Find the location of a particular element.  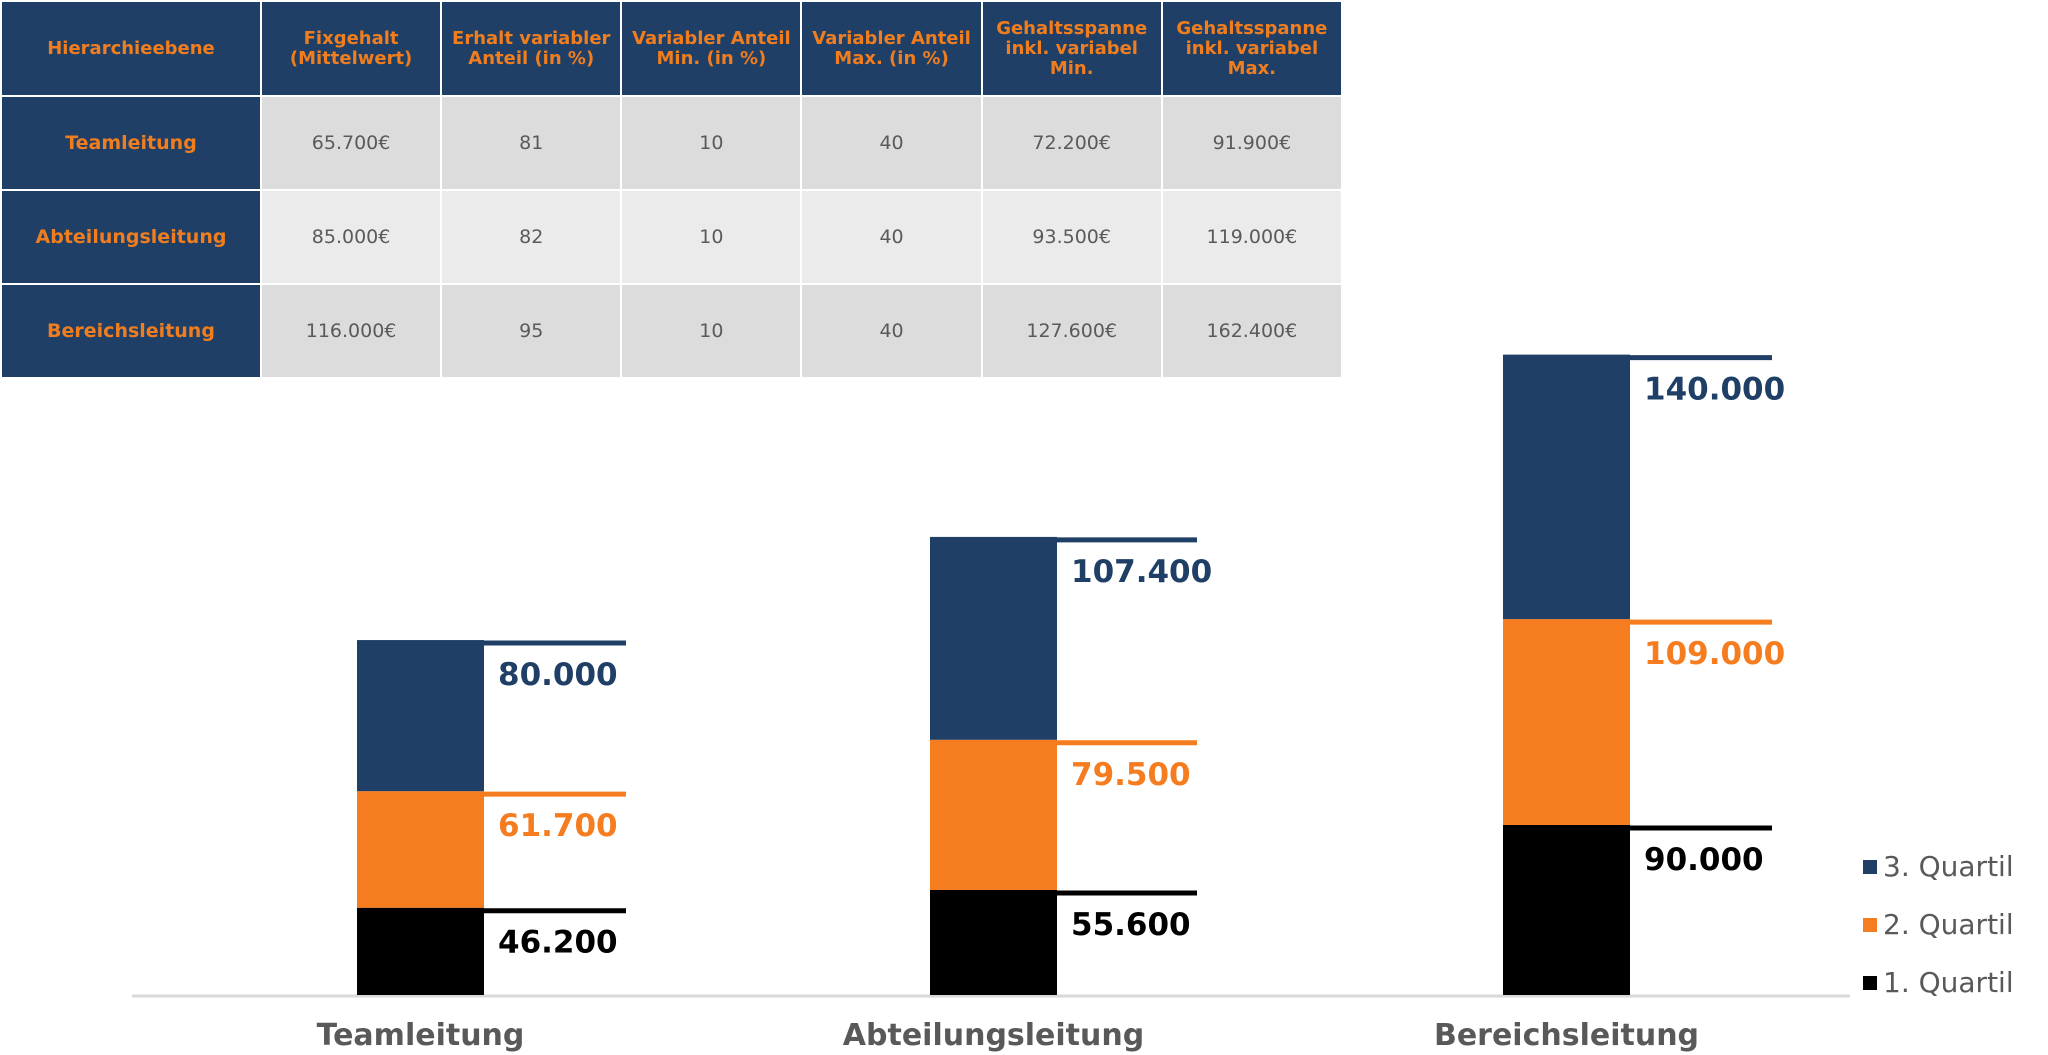

col-header: Erhalt variabler Anteil (in %) is located at coordinates (531, 48).